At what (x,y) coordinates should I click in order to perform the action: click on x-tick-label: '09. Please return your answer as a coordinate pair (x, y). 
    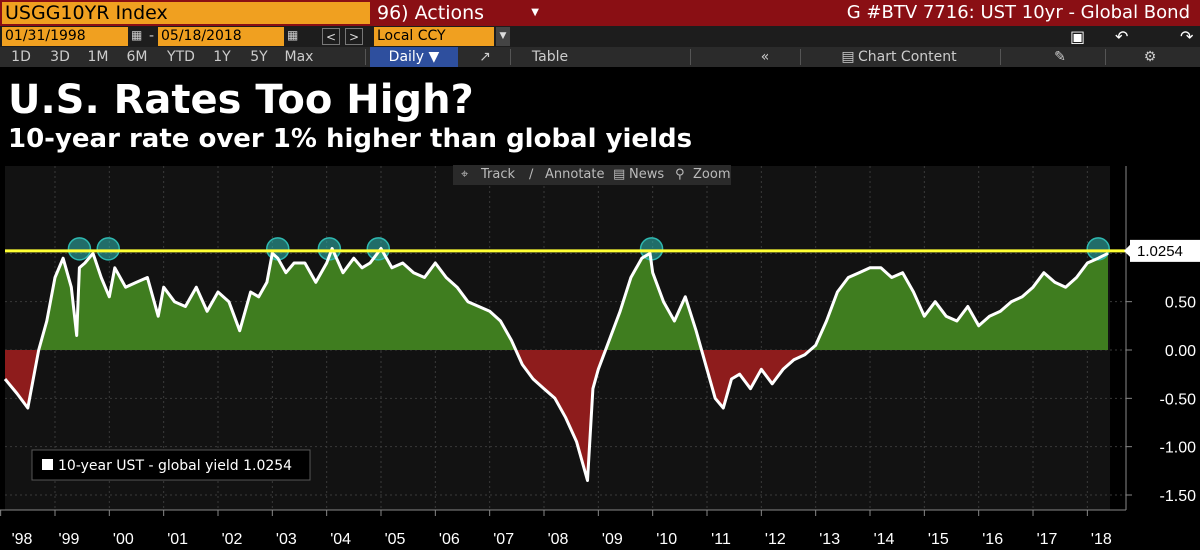
    Looking at the image, I should click on (612, 539).